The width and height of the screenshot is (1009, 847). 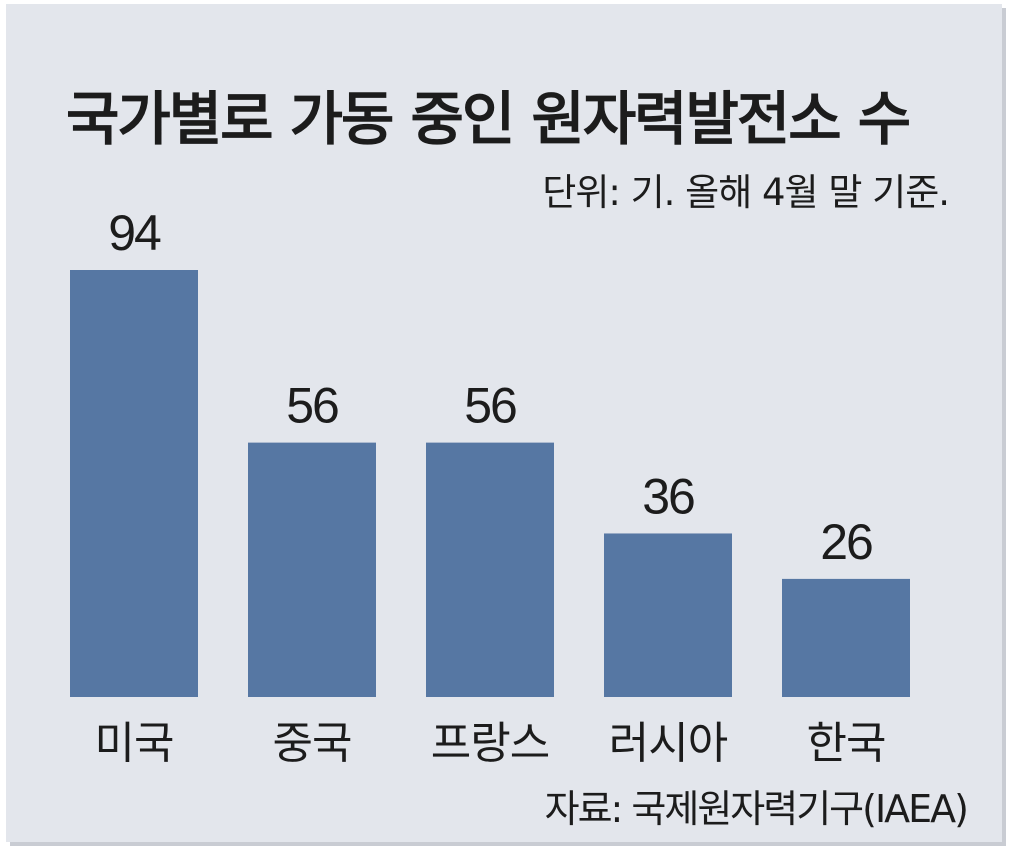 I want to click on bar-value-label: 94, so click(x=134, y=233).